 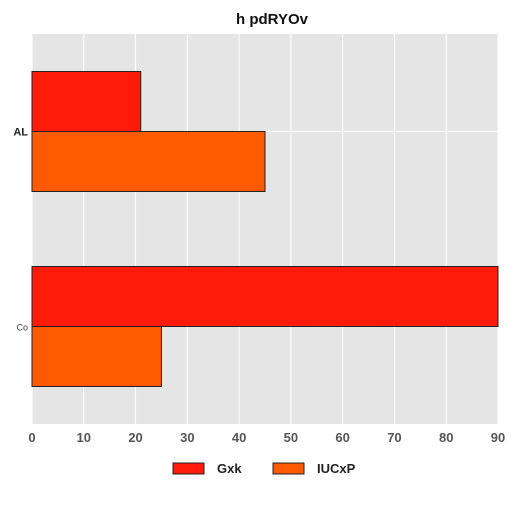 What do you see at coordinates (148, 161) in the screenshot?
I see `bar-IUCxP-AL` at bounding box center [148, 161].